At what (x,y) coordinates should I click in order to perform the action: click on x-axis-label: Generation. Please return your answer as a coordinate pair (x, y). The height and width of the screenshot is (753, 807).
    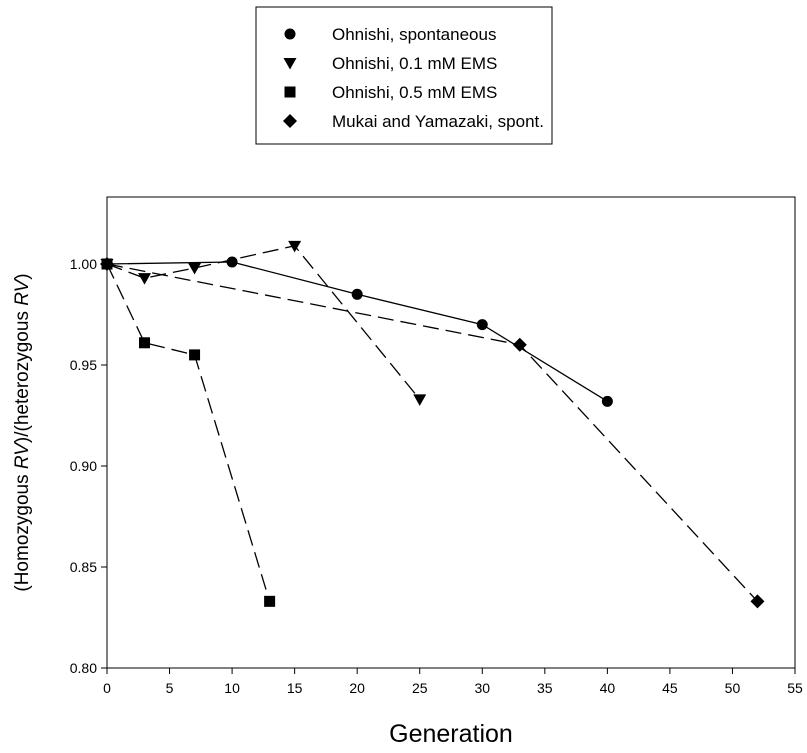
    Looking at the image, I should click on (451, 734).